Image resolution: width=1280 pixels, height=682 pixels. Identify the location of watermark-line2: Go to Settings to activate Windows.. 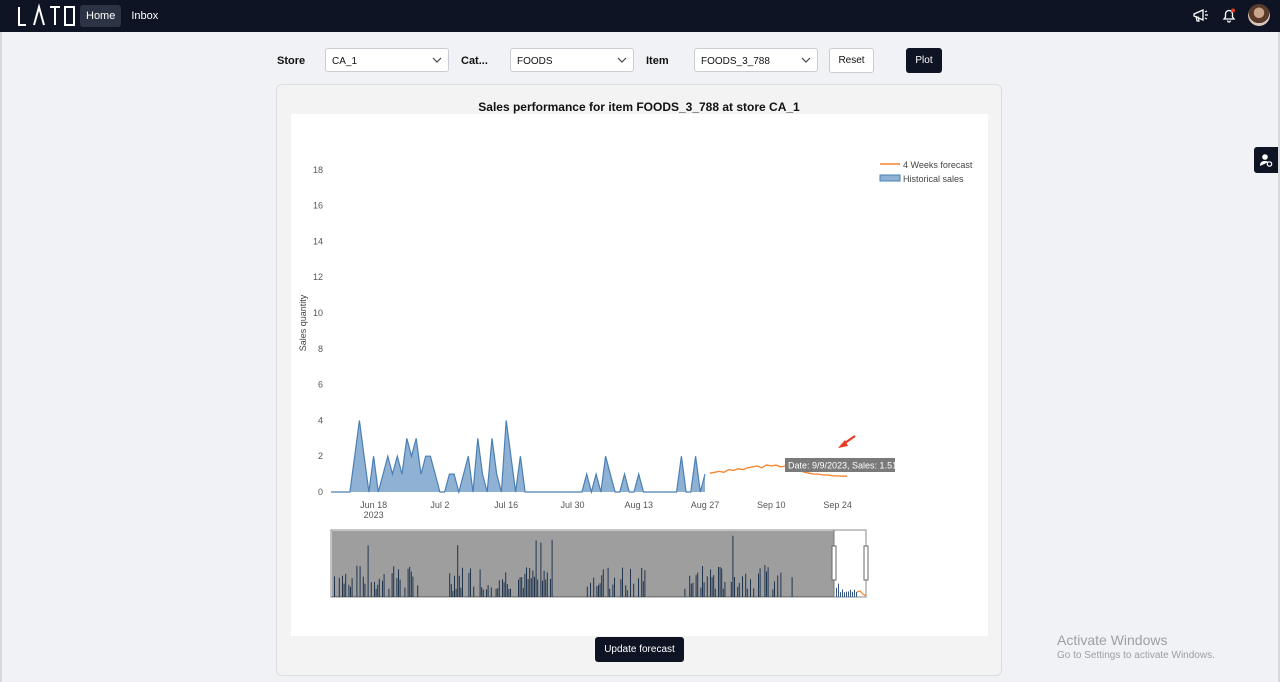
(1136, 655).